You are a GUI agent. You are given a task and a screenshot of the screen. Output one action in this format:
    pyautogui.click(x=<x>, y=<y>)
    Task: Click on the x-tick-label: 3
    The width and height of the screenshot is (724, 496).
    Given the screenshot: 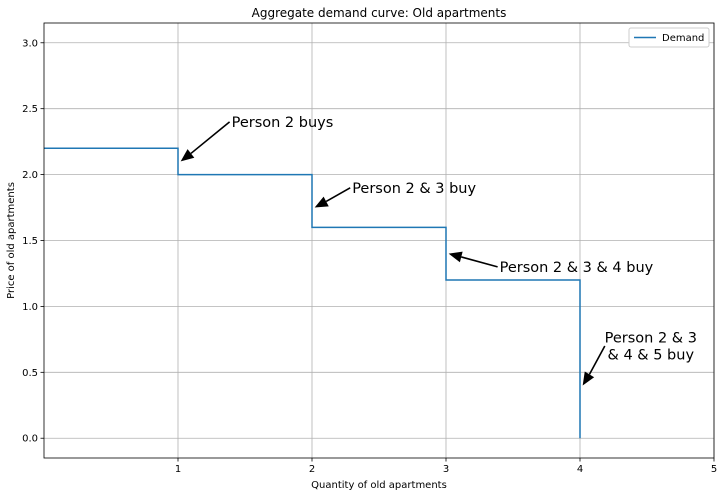 What is the action you would take?
    pyautogui.click(x=446, y=469)
    